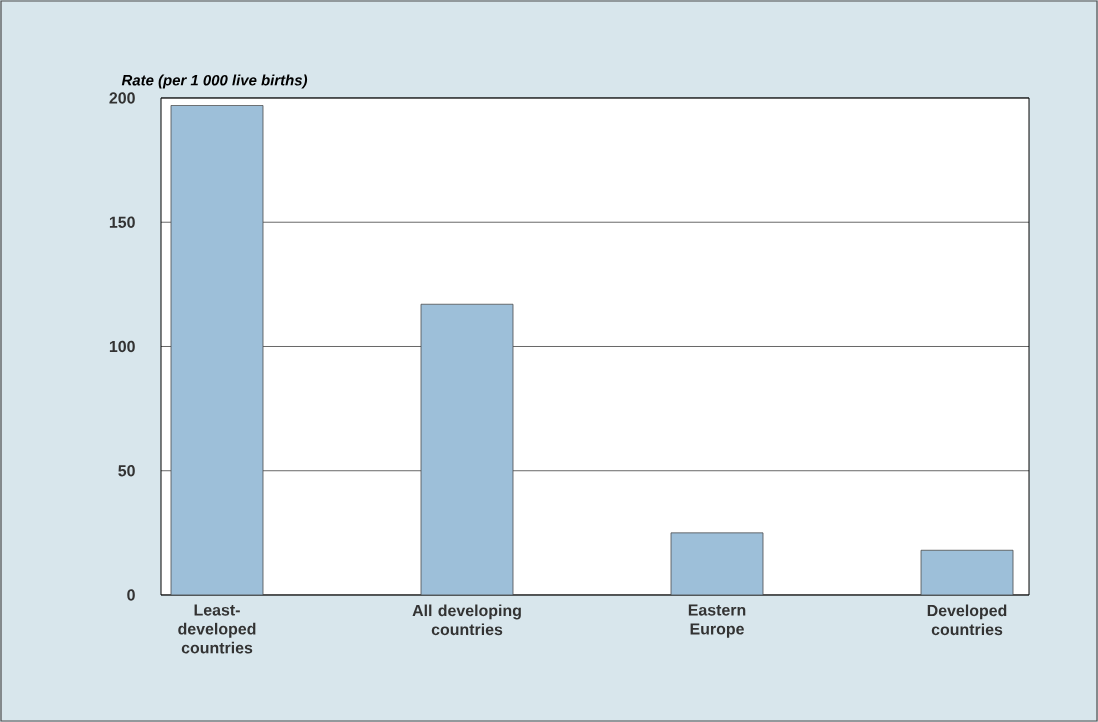 This screenshot has height=722, width=1098. I want to click on x-tick-label: Eastern Europe, so click(717, 621).